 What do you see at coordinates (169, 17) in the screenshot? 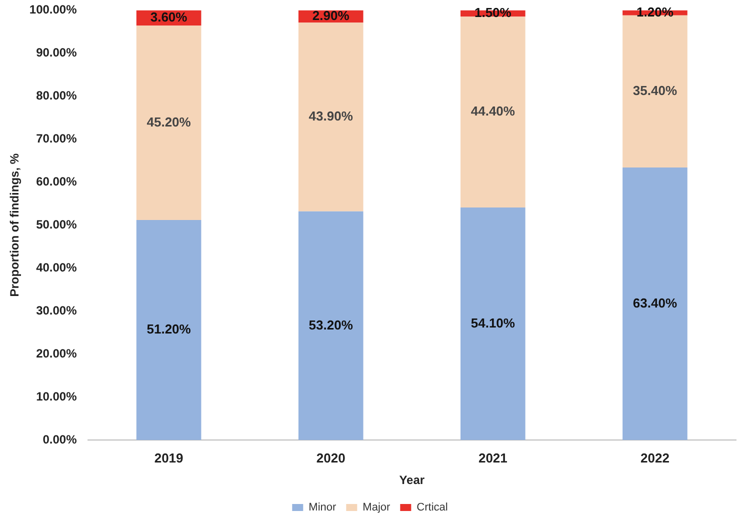
I see `data-label: 3.60%` at bounding box center [169, 17].